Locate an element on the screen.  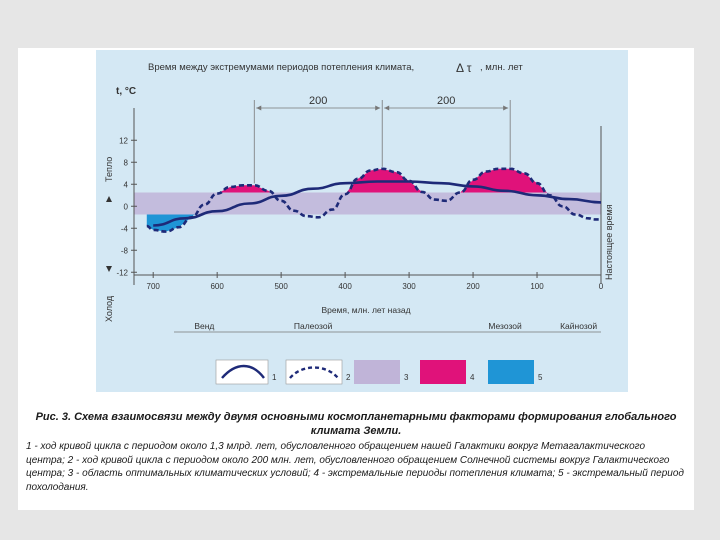
x-tick-label: 100 is located at coordinates (537, 286).